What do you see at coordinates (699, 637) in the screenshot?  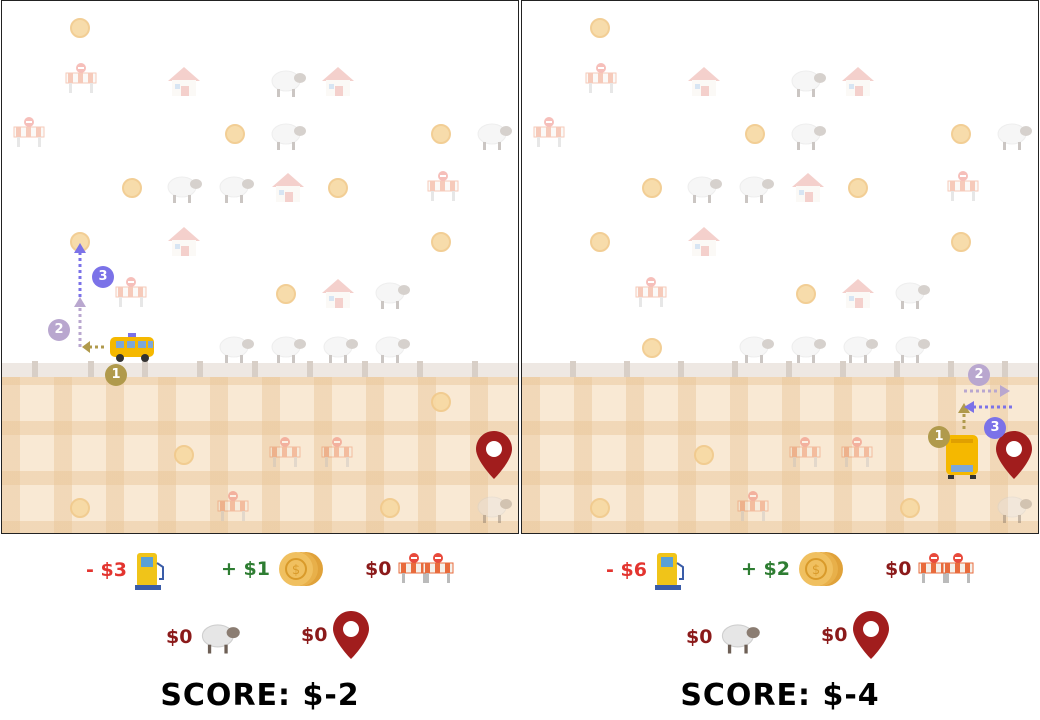 I see `sheep-penalty-value: $0` at bounding box center [699, 637].